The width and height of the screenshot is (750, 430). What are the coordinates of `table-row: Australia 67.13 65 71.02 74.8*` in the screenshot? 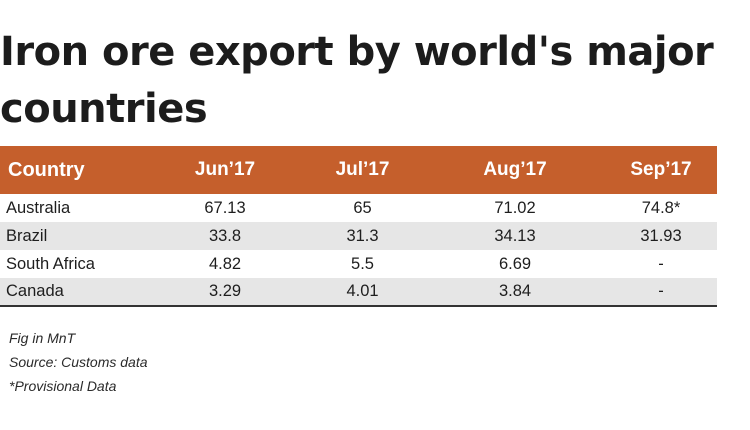 It's located at (358, 208).